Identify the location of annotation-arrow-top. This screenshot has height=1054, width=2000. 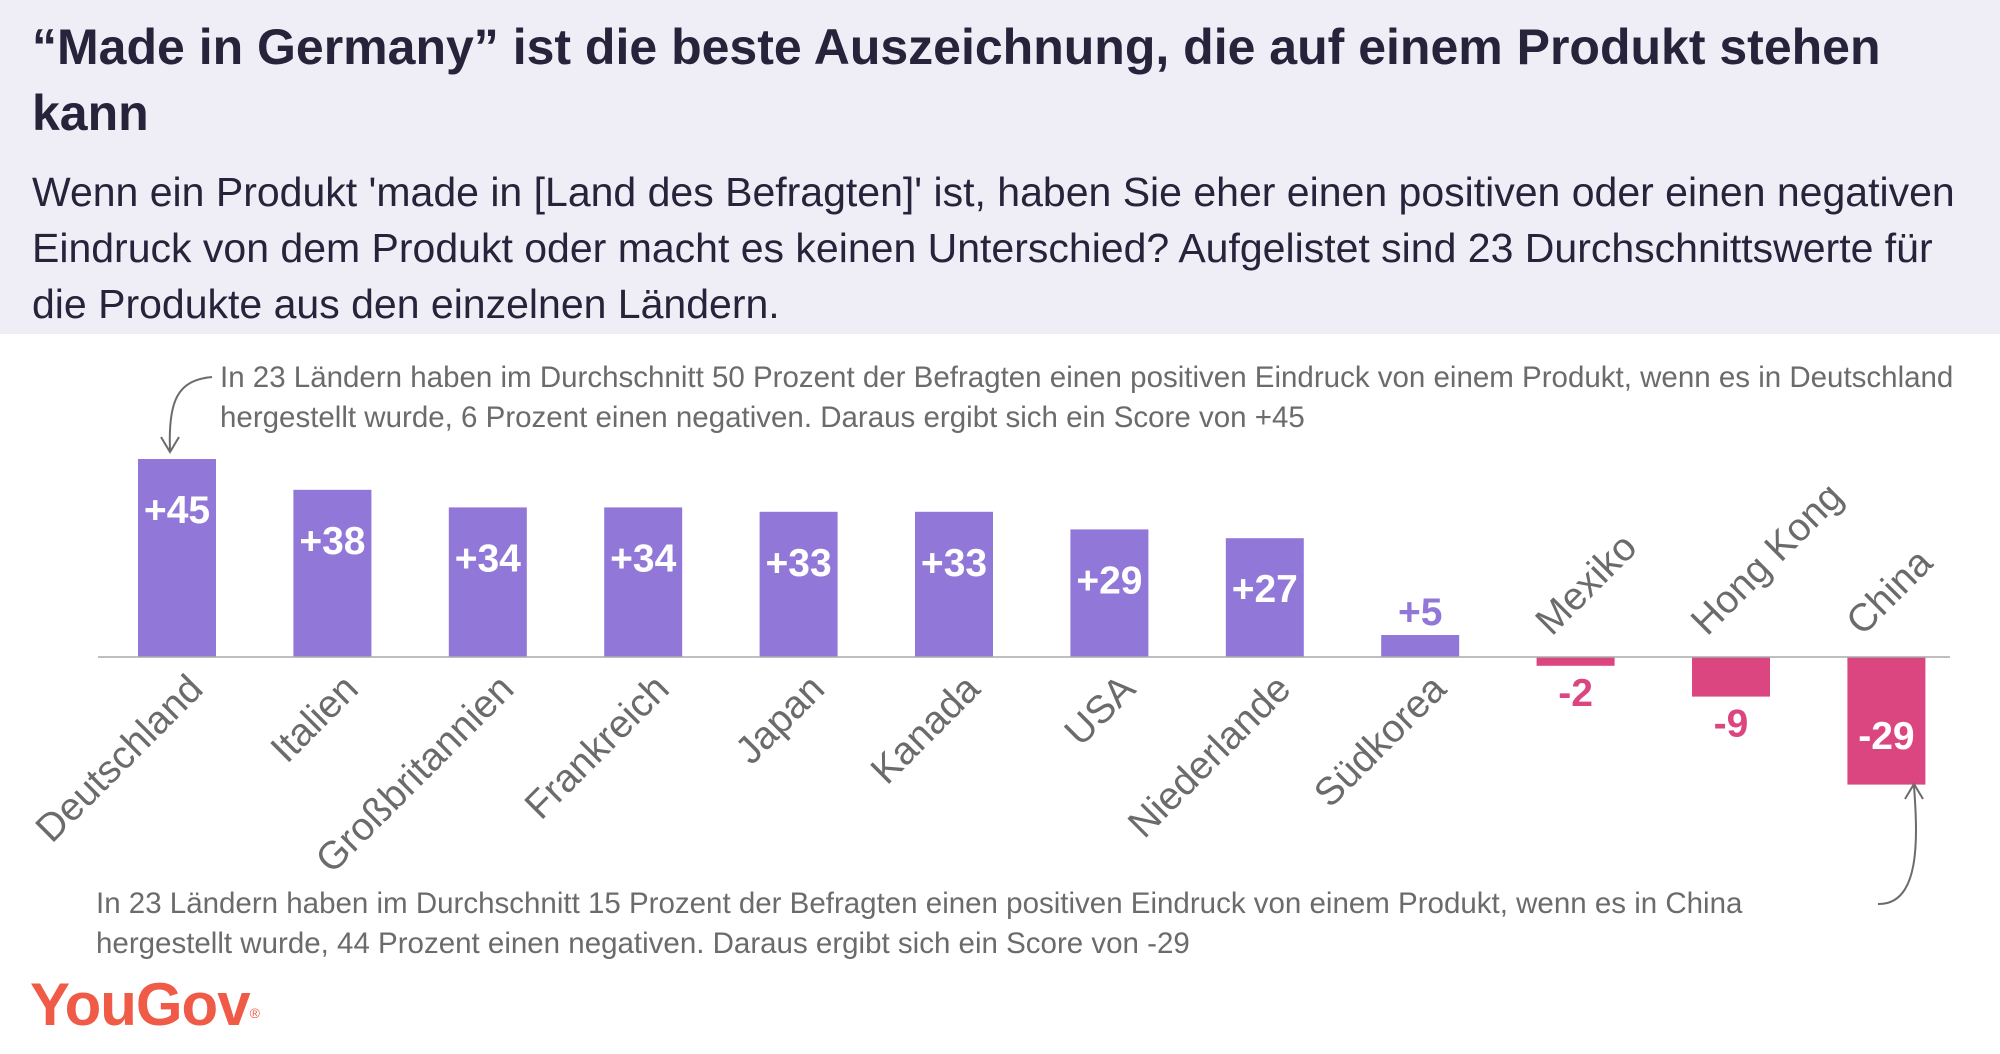
(190, 413).